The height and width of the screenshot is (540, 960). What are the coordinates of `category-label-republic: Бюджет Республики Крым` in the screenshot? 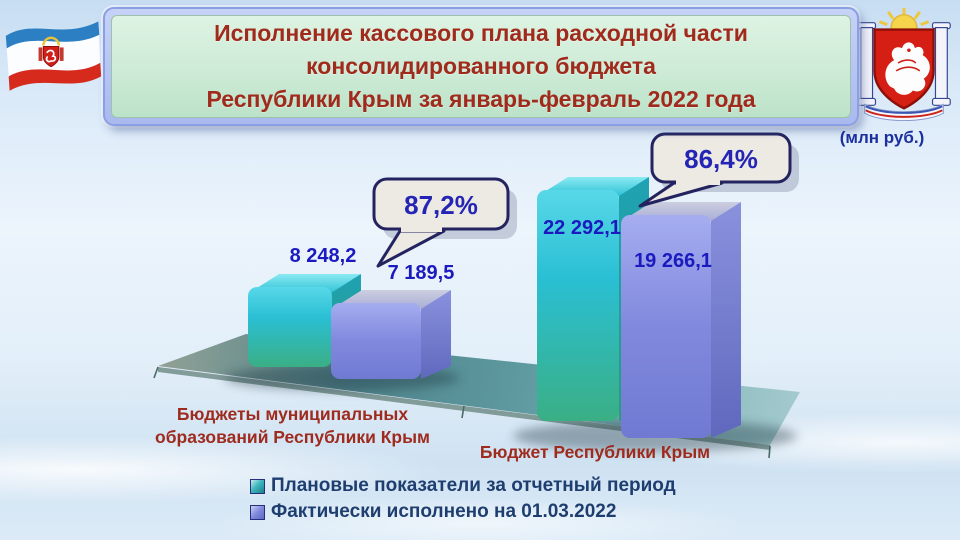 It's located at (595, 452).